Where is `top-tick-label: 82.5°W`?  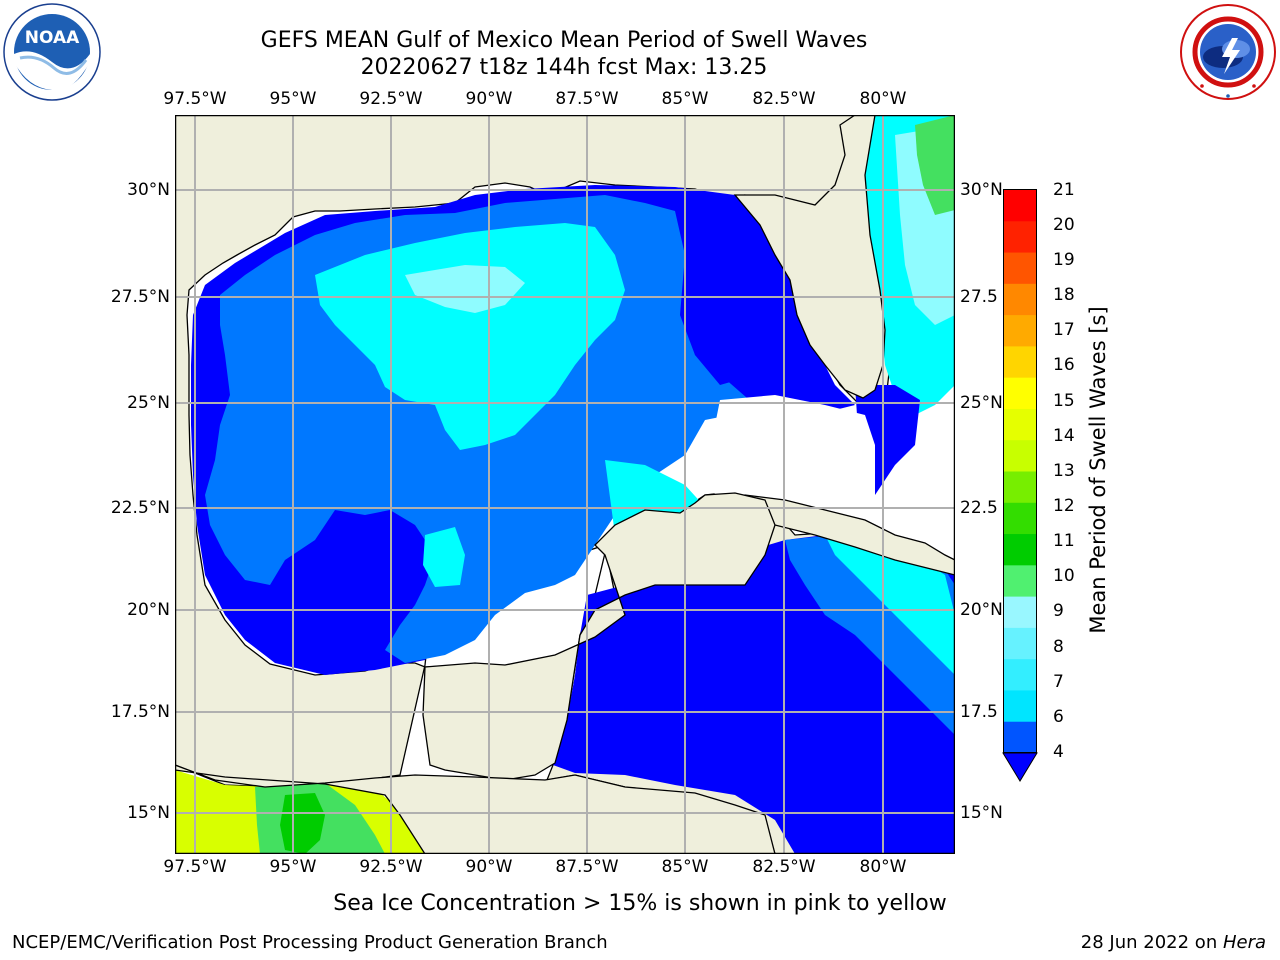
top-tick-label: 82.5°W is located at coordinates (784, 99).